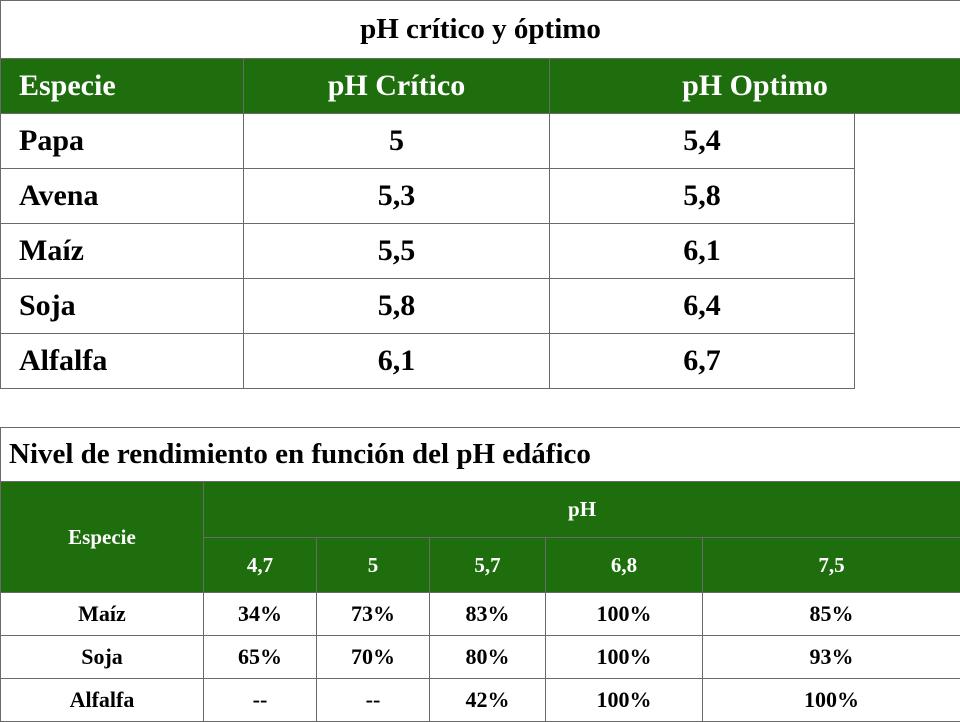 Image resolution: width=960 pixels, height=722 pixels. What do you see at coordinates (397, 196) in the screenshot?
I see `ph-critical-cell: 5,3` at bounding box center [397, 196].